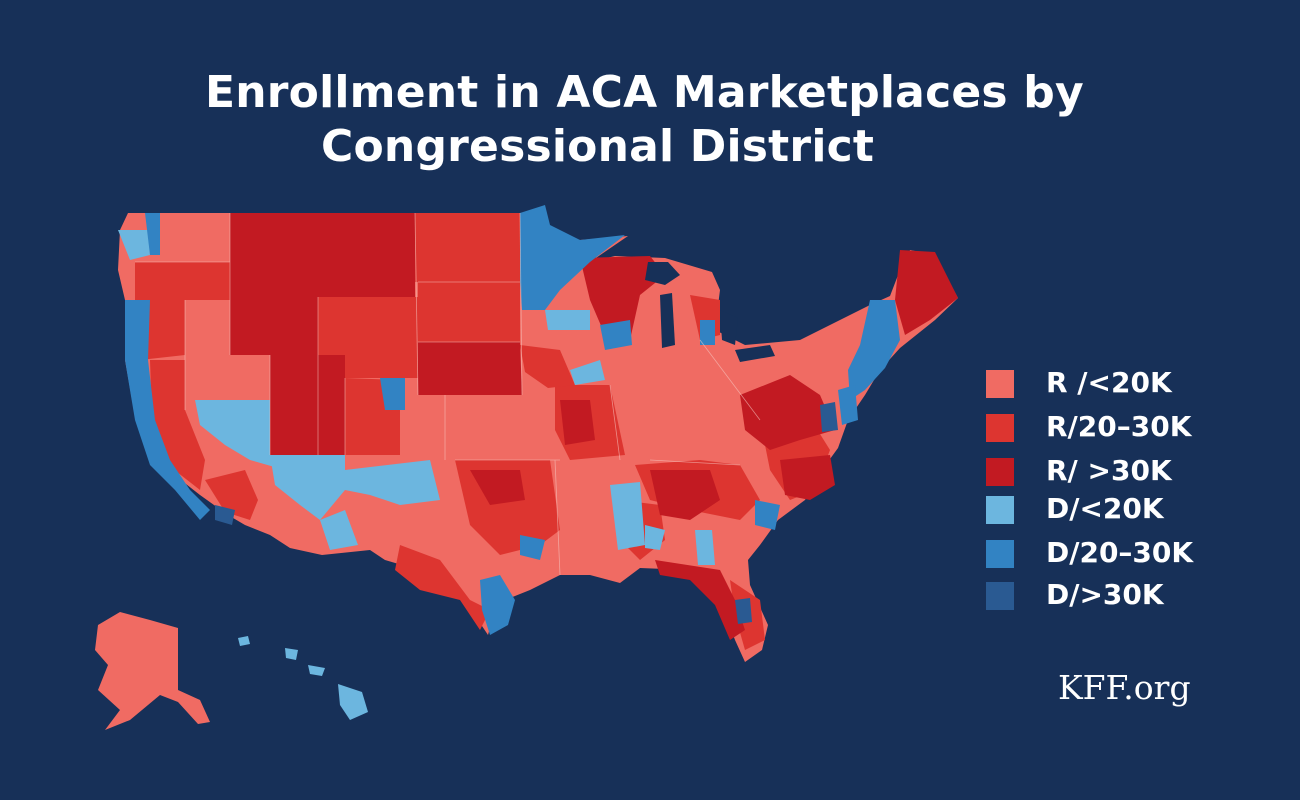 This screenshot has height=800, width=1300. Describe the element at coordinates (598, 146) in the screenshot. I see `title-line-2: Congressional District` at that location.